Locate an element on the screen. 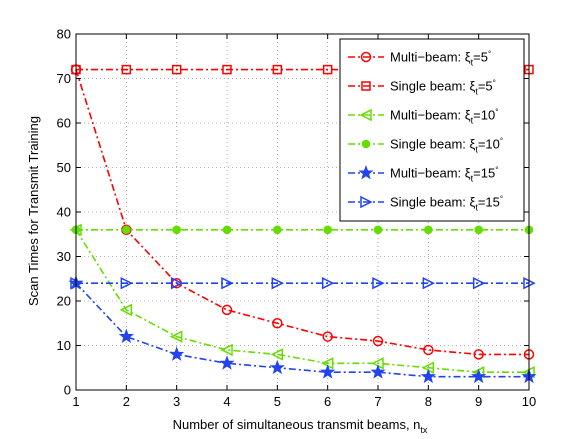 The width and height of the screenshot is (584, 439). legend-label: Single beam: ξt=10° is located at coordinates (446, 146).